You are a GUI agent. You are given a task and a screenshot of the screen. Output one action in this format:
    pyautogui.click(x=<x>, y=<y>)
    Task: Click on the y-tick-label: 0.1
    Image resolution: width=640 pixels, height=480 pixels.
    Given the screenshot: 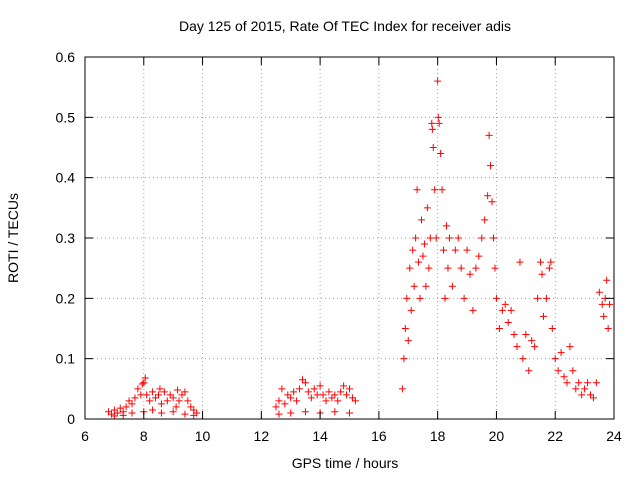 What is the action you would take?
    pyautogui.click(x=66, y=359)
    